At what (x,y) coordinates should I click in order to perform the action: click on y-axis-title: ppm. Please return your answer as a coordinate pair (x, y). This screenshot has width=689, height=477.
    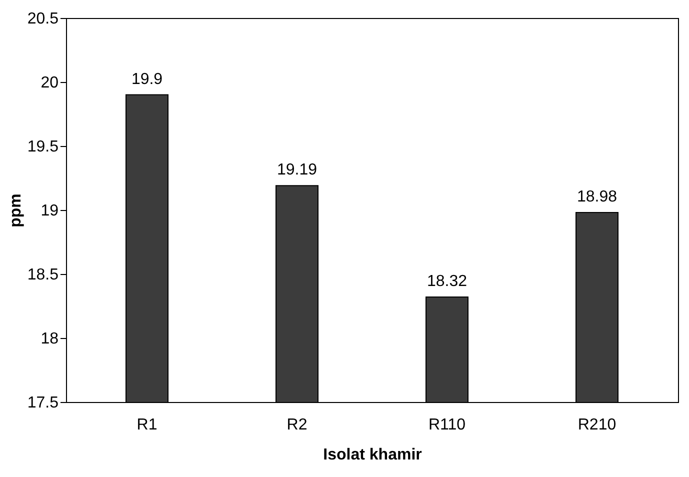
    Looking at the image, I should click on (15, 211).